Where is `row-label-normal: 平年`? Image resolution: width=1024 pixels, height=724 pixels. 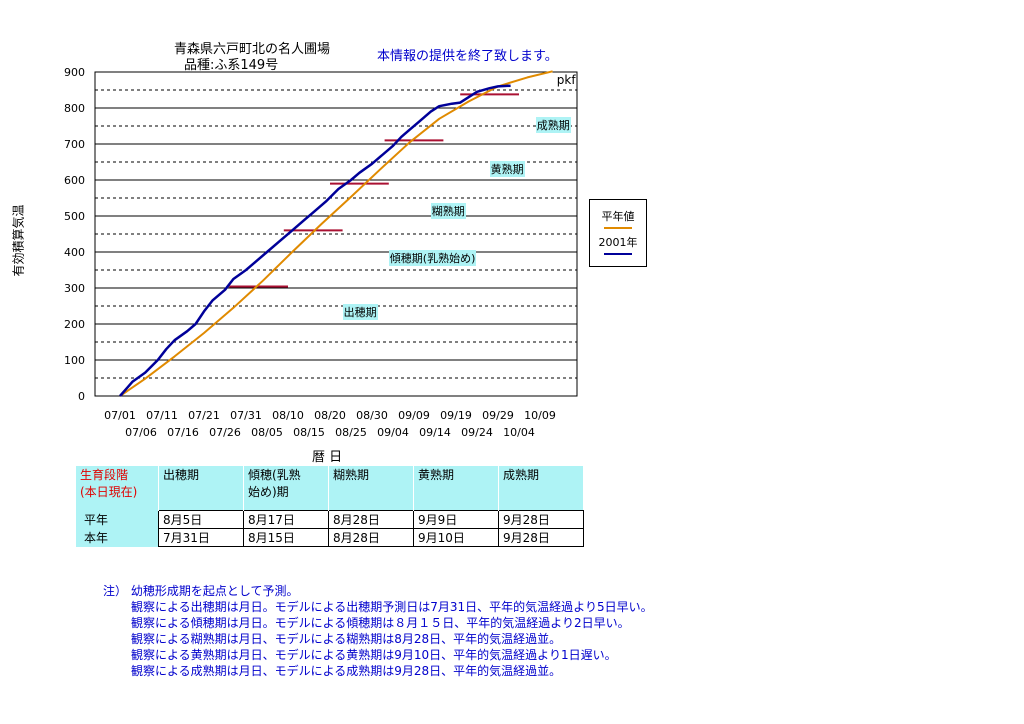 row-label-normal: 平年 is located at coordinates (117, 519).